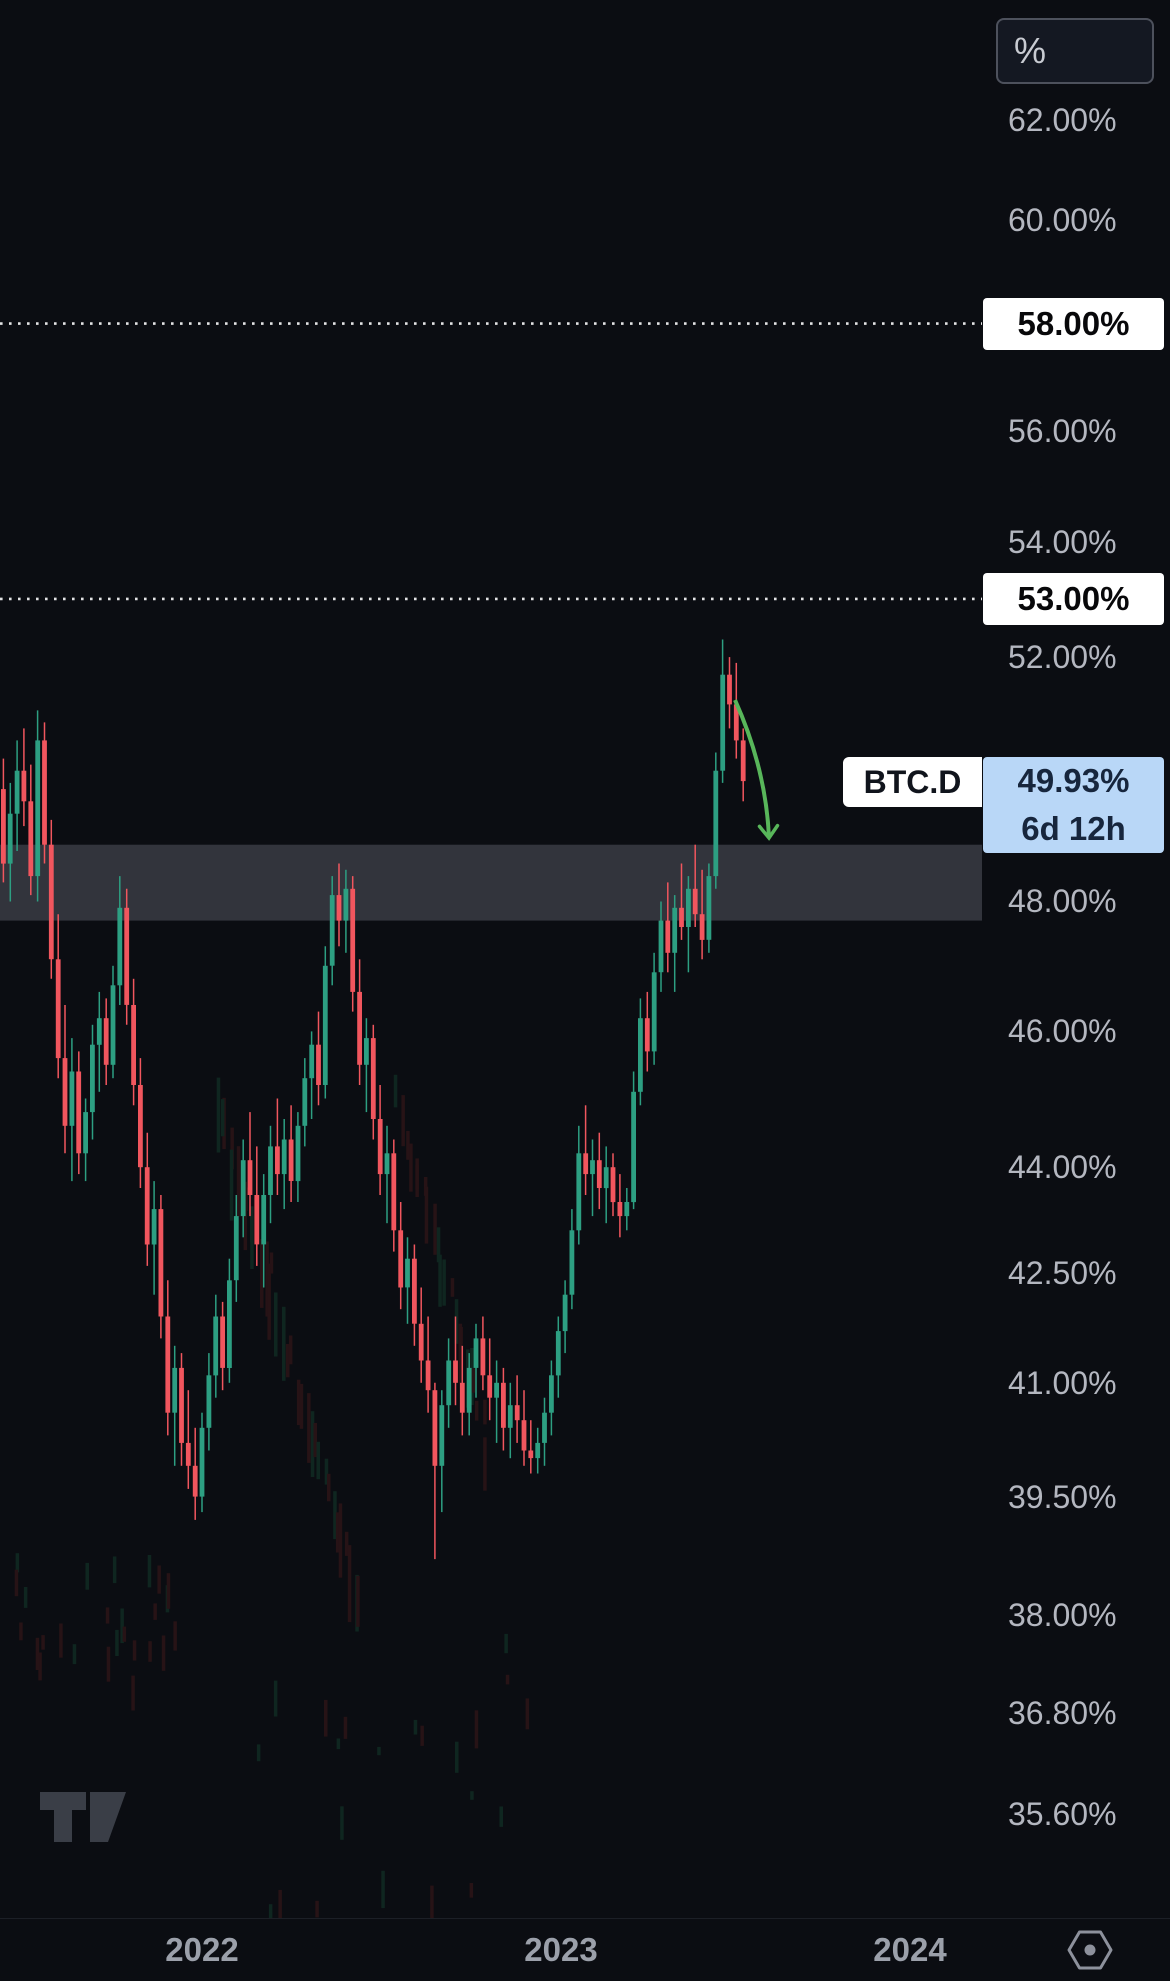 This screenshot has height=1981, width=1170. I want to click on price-tick: 56.00%, so click(1062, 430).